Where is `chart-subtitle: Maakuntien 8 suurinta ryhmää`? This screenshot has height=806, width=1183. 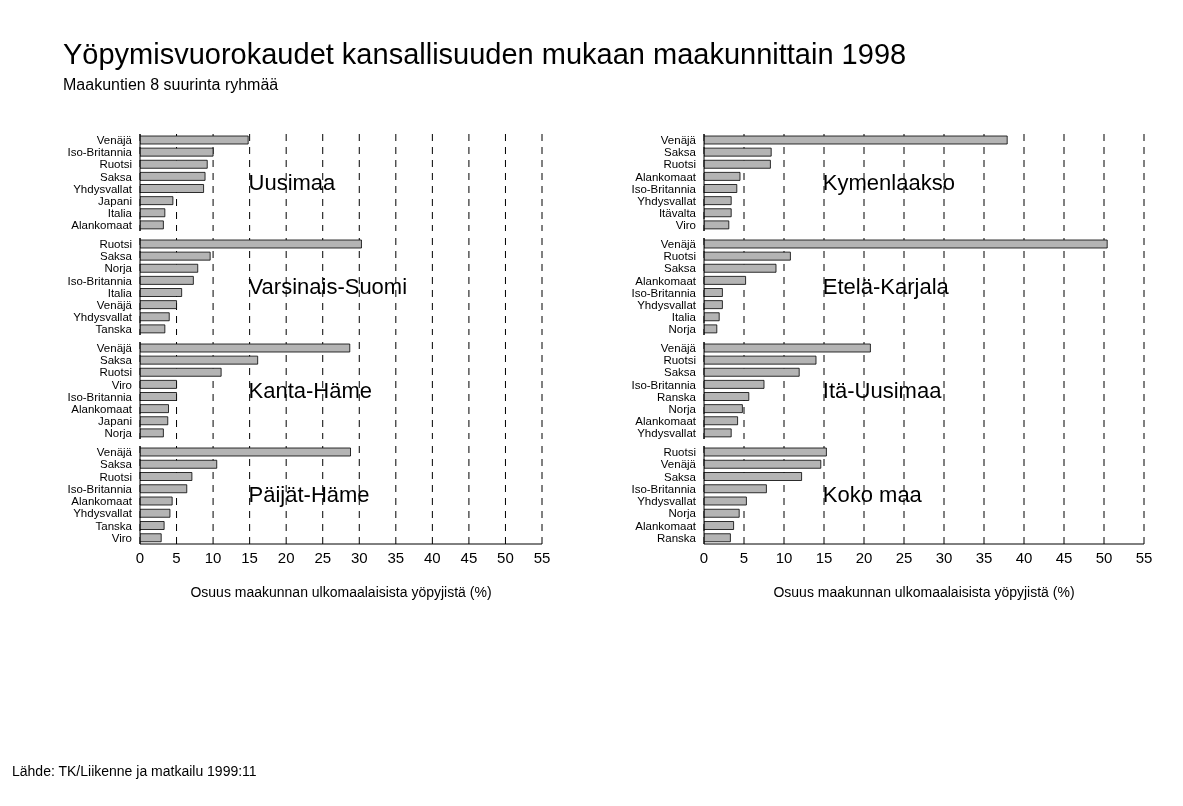 chart-subtitle: Maakuntien 8 suurinta ryhmää is located at coordinates (171, 85).